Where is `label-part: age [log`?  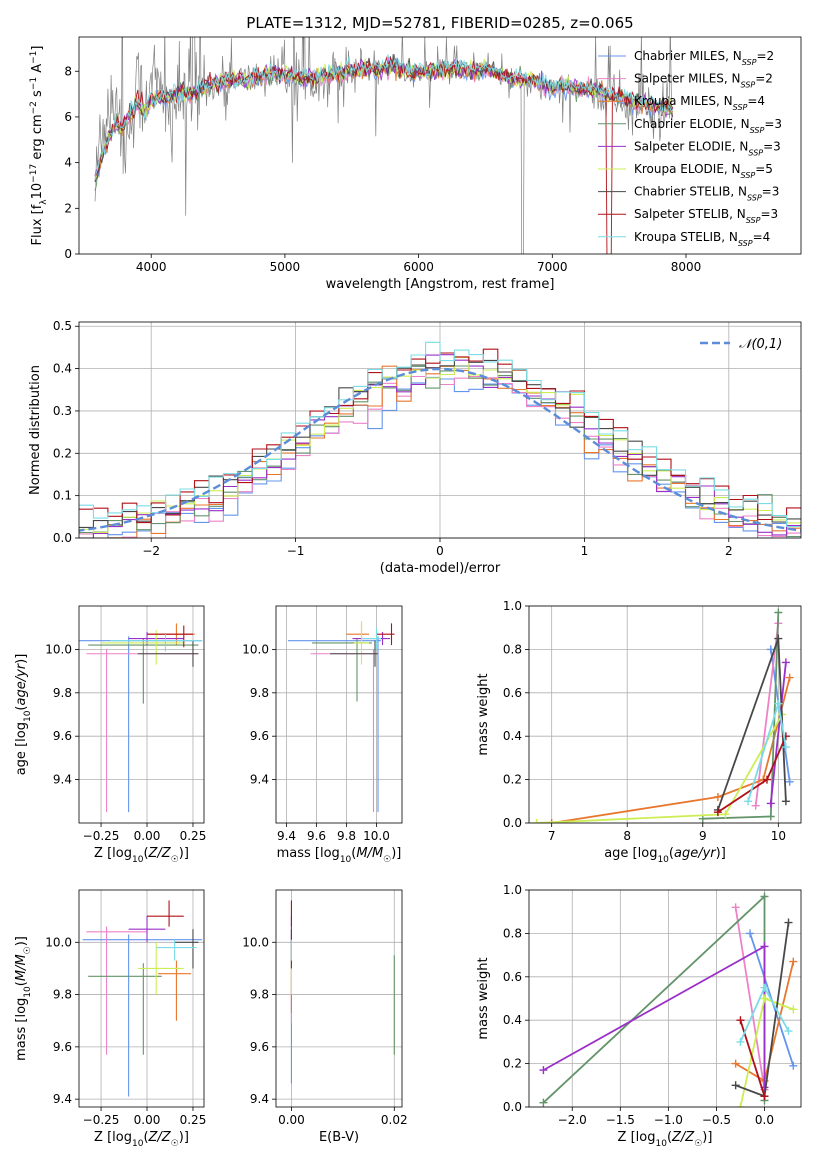
label-part: age [log is located at coordinates (630, 853).